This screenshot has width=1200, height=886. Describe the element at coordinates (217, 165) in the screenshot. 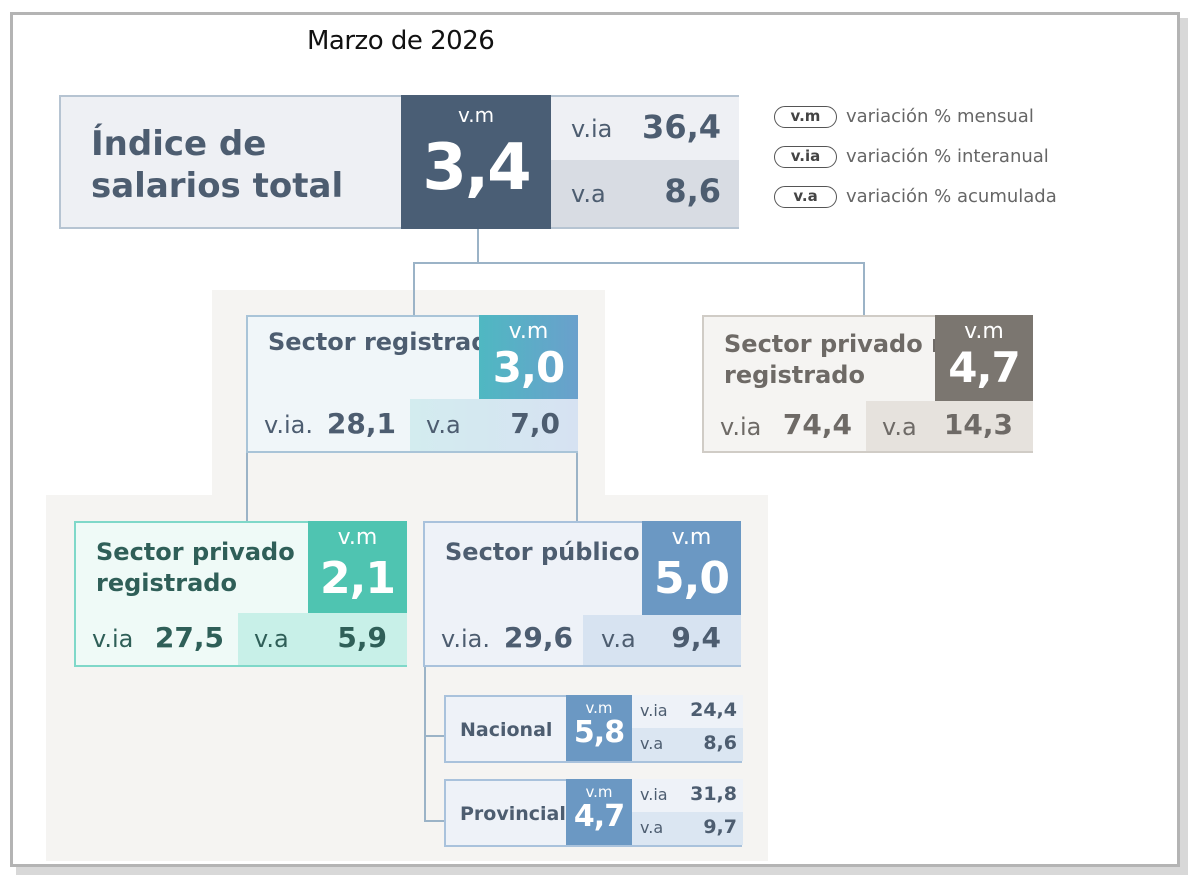

I see `total-index-name: Índice de salarios total` at that location.